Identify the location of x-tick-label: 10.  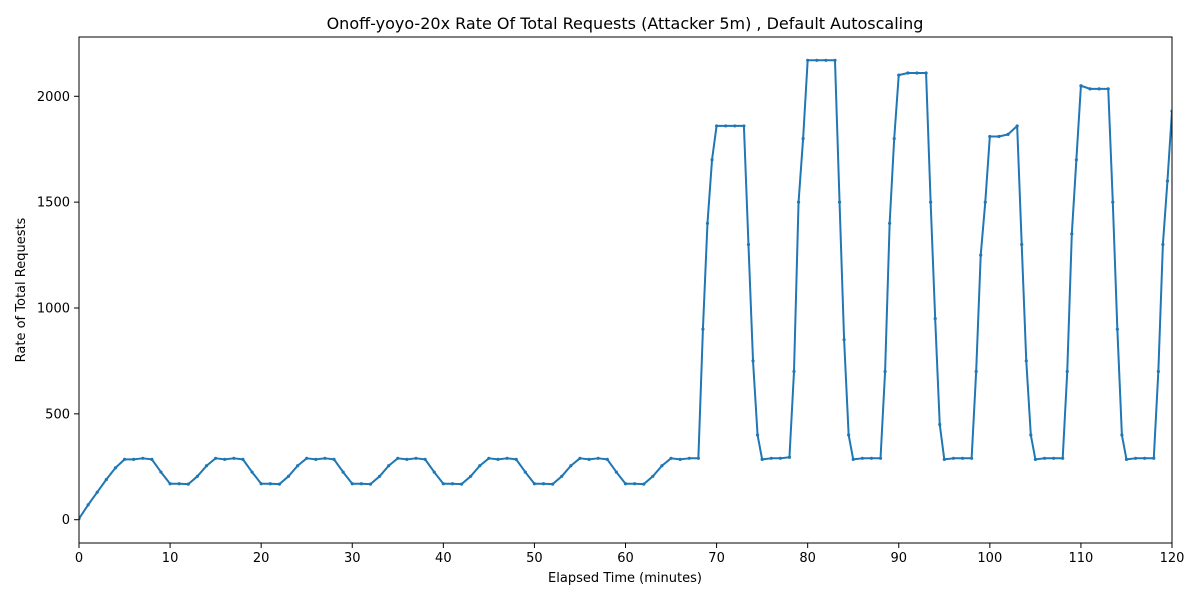
(170, 558).